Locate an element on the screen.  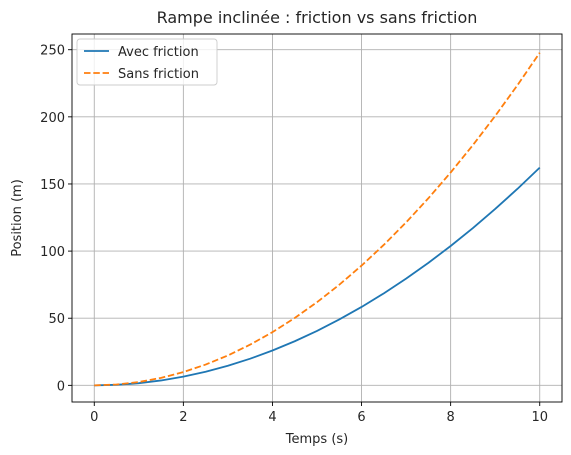
legend: Avec friction Sans friction is located at coordinates (147, 62).